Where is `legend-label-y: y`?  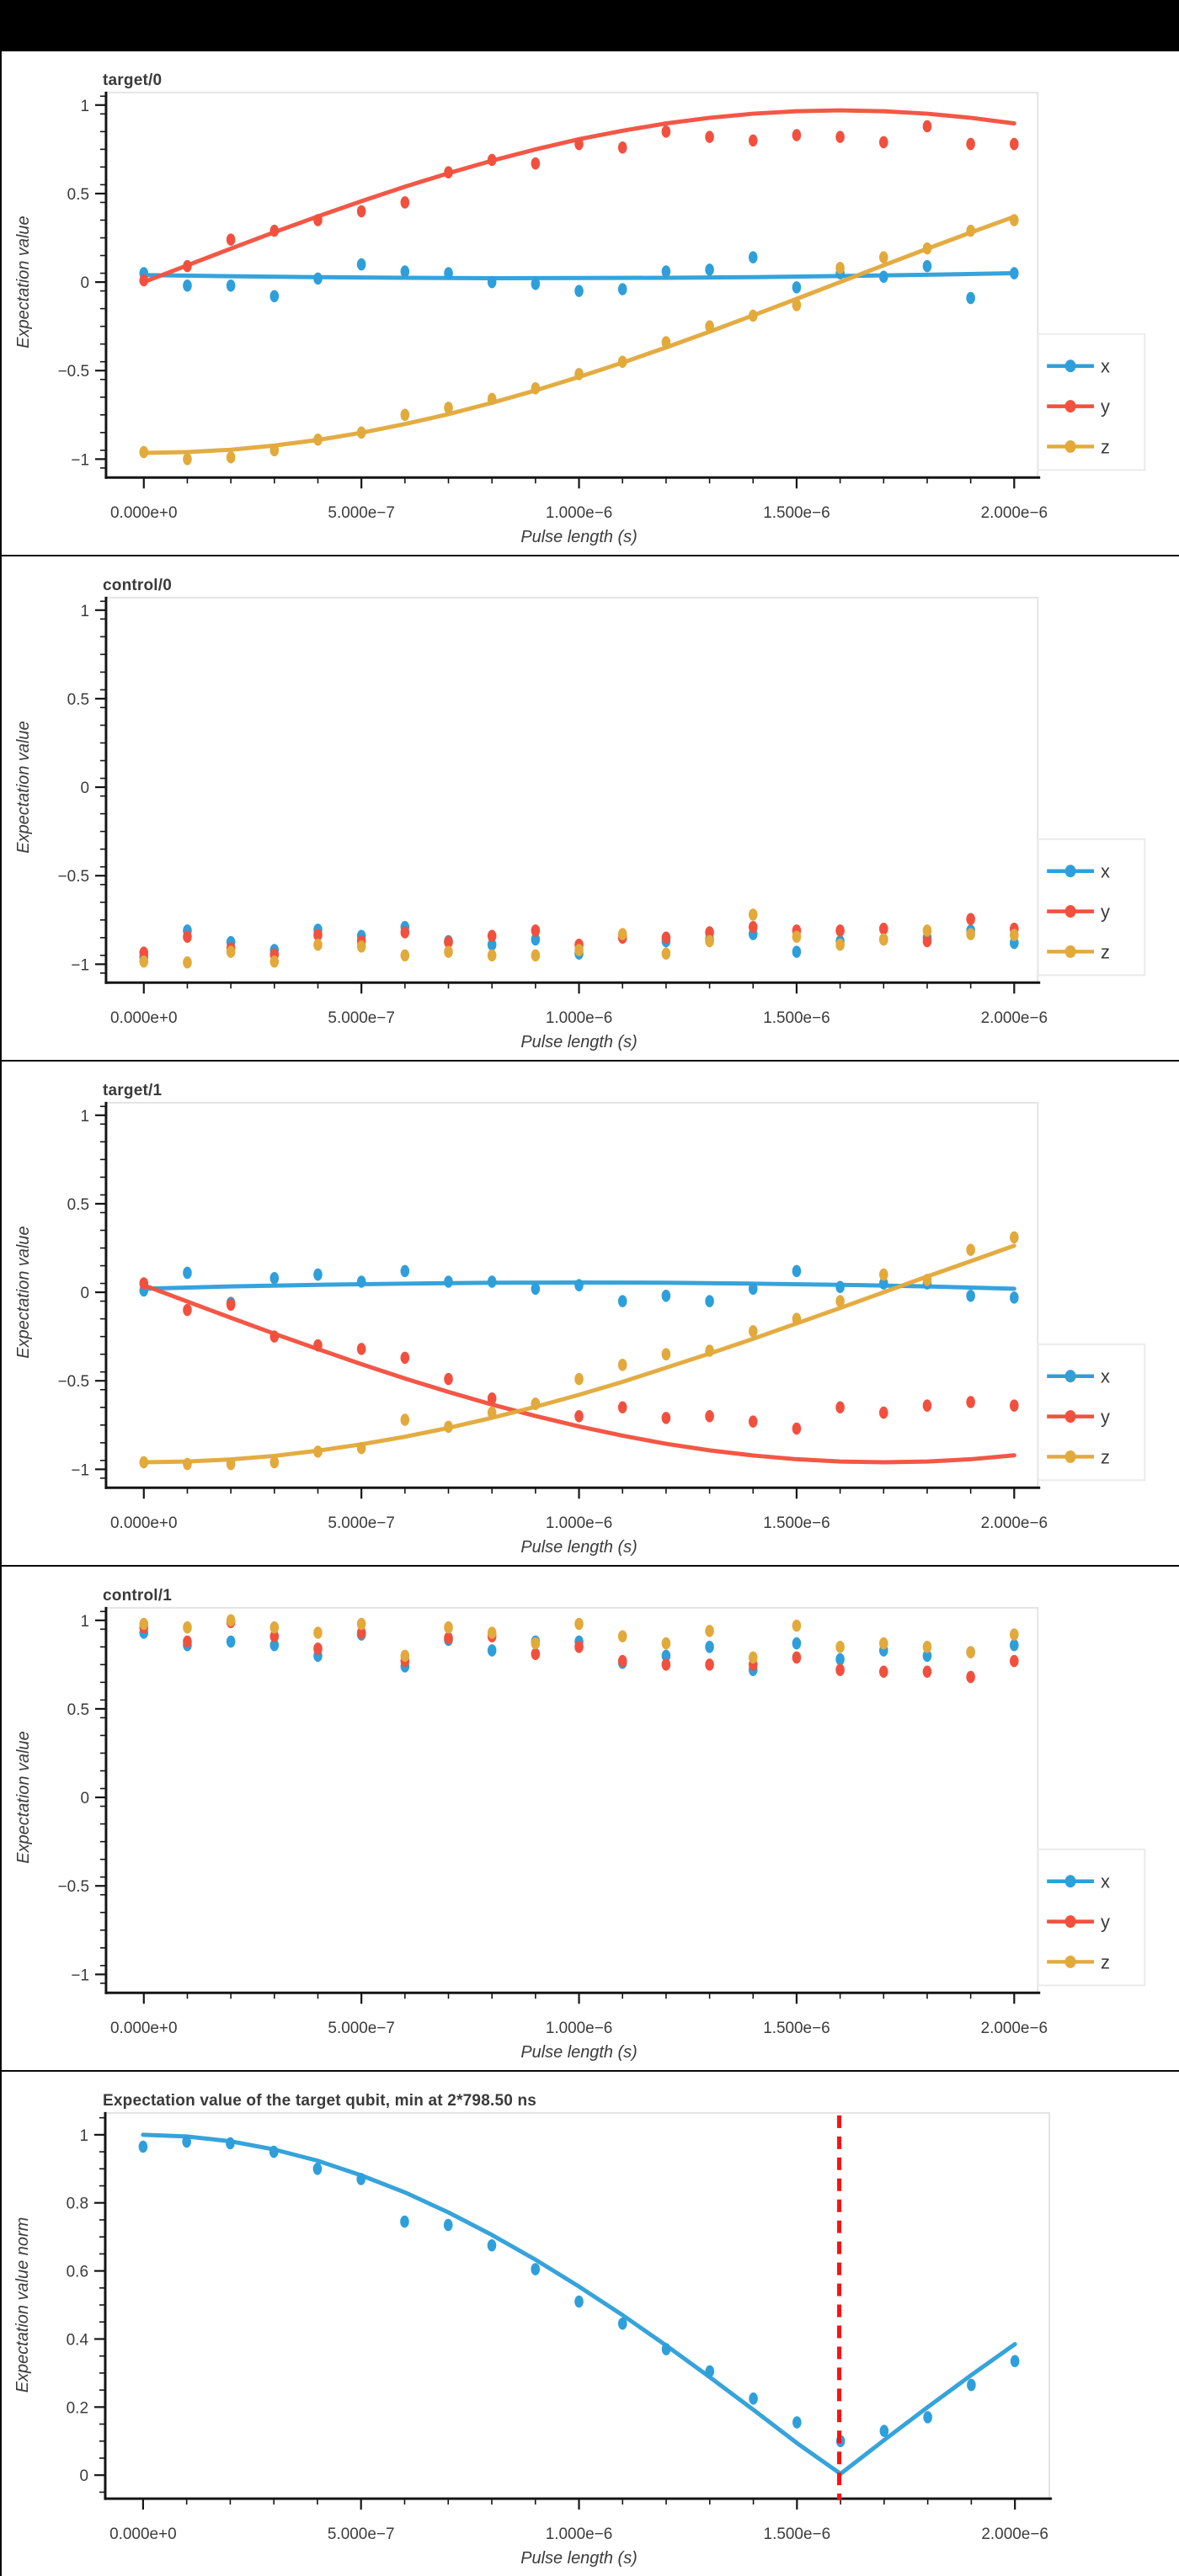 legend-label-y: y is located at coordinates (1105, 1417).